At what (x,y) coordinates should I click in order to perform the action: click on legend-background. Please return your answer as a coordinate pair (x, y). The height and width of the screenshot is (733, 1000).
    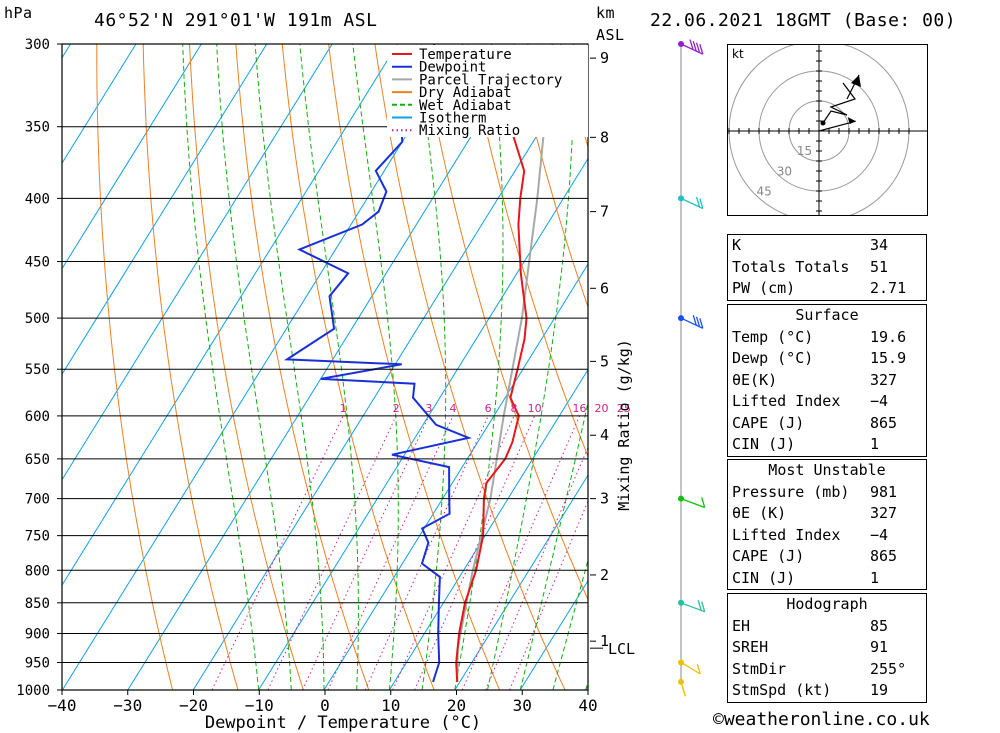
    Looking at the image, I should click on (487, 91).